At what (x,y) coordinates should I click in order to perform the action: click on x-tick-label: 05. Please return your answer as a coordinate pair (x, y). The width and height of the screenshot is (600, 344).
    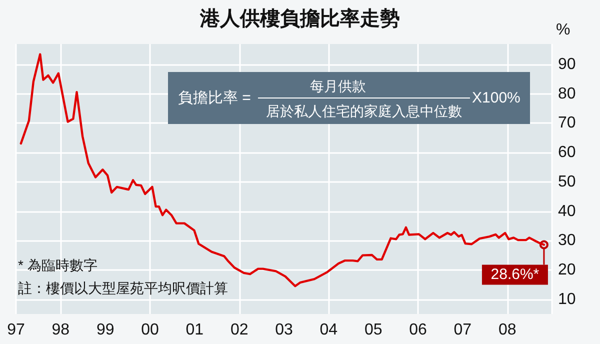
    Looking at the image, I should click on (373, 330).